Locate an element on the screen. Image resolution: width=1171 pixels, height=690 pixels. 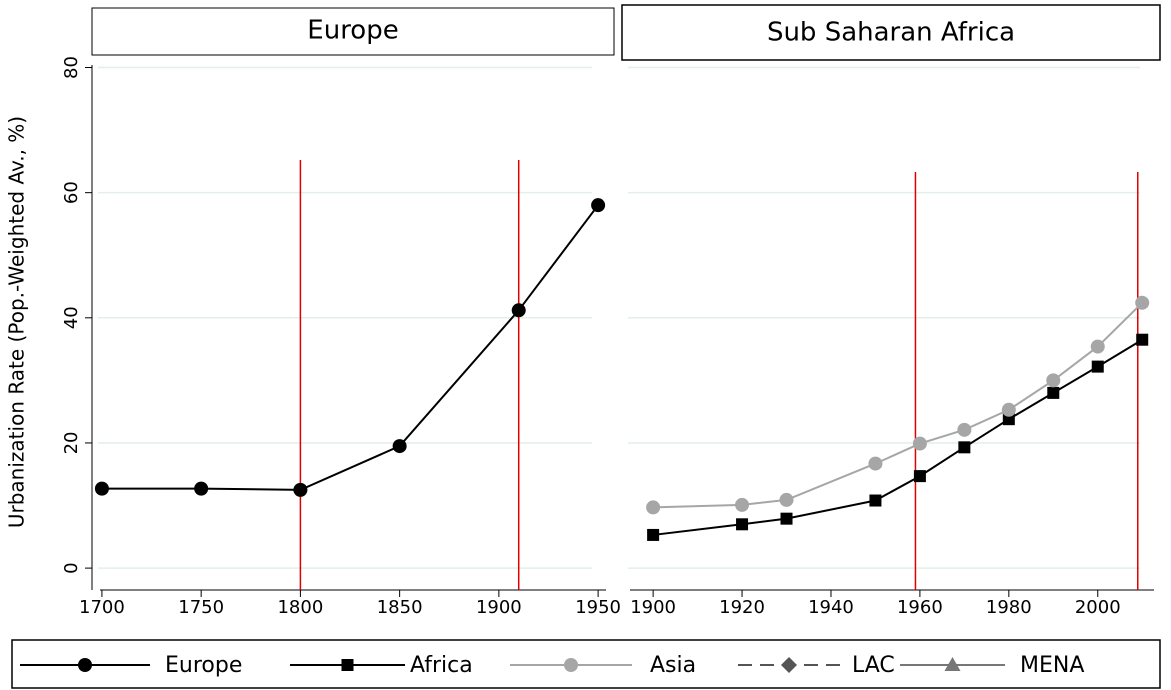
panel-title: Europe is located at coordinates (352, 31).